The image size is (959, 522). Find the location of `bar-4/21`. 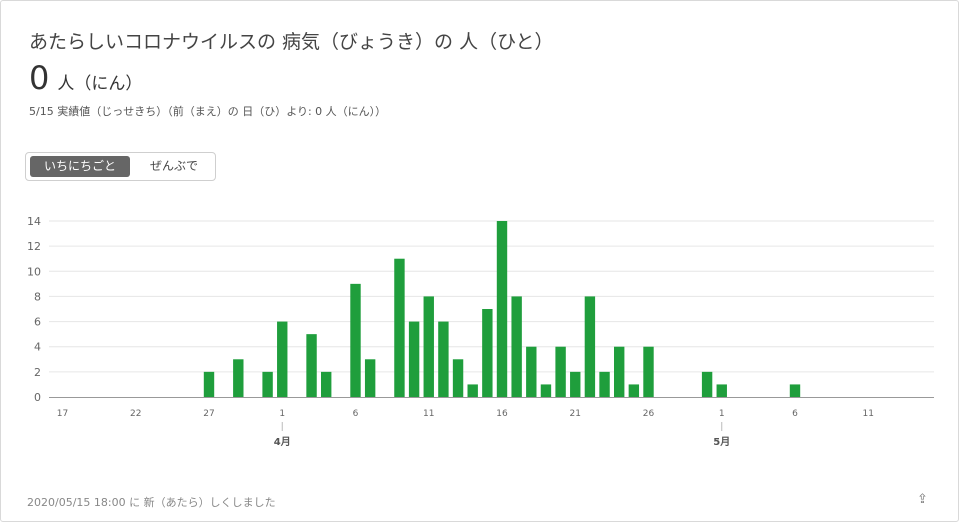

bar-4/21 is located at coordinates (575, 384).